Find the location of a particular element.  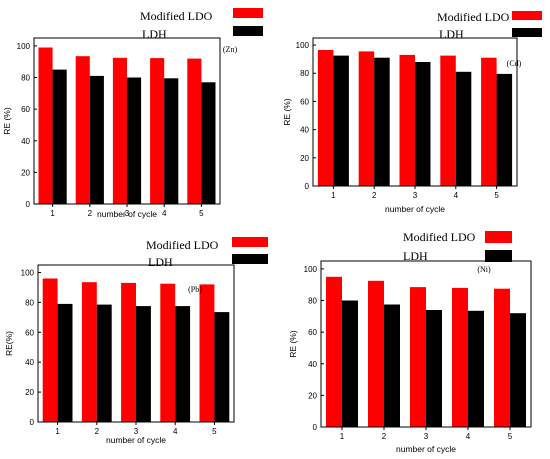

panel-label: (Ni) is located at coordinates (484, 269).